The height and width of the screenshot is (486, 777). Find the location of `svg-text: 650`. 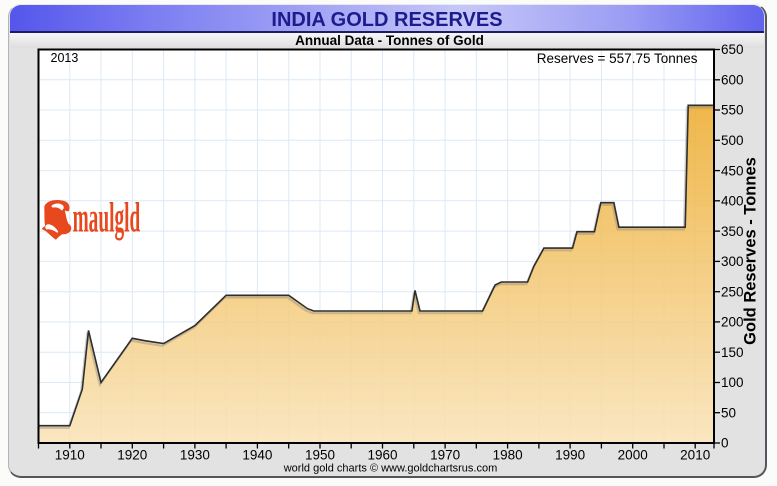

svg-text: 650 is located at coordinates (732, 49).